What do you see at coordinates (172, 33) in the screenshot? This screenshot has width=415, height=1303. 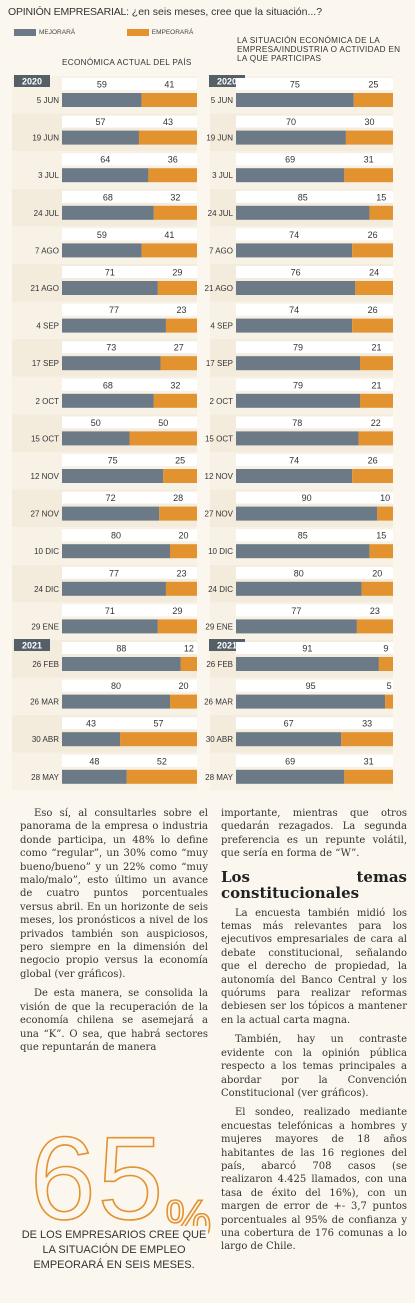 I see `legend-label-empeorara: EMPEORARÁ` at bounding box center [172, 33].